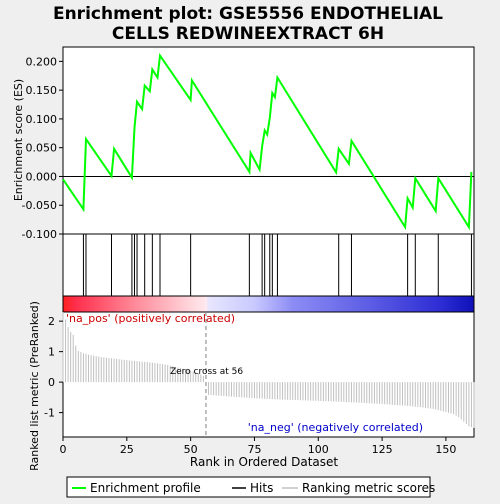  Describe the element at coordinates (248, 34) in the screenshot. I see `chart-title-line2: CELLS REDWINEEXTRACT 6H` at that location.